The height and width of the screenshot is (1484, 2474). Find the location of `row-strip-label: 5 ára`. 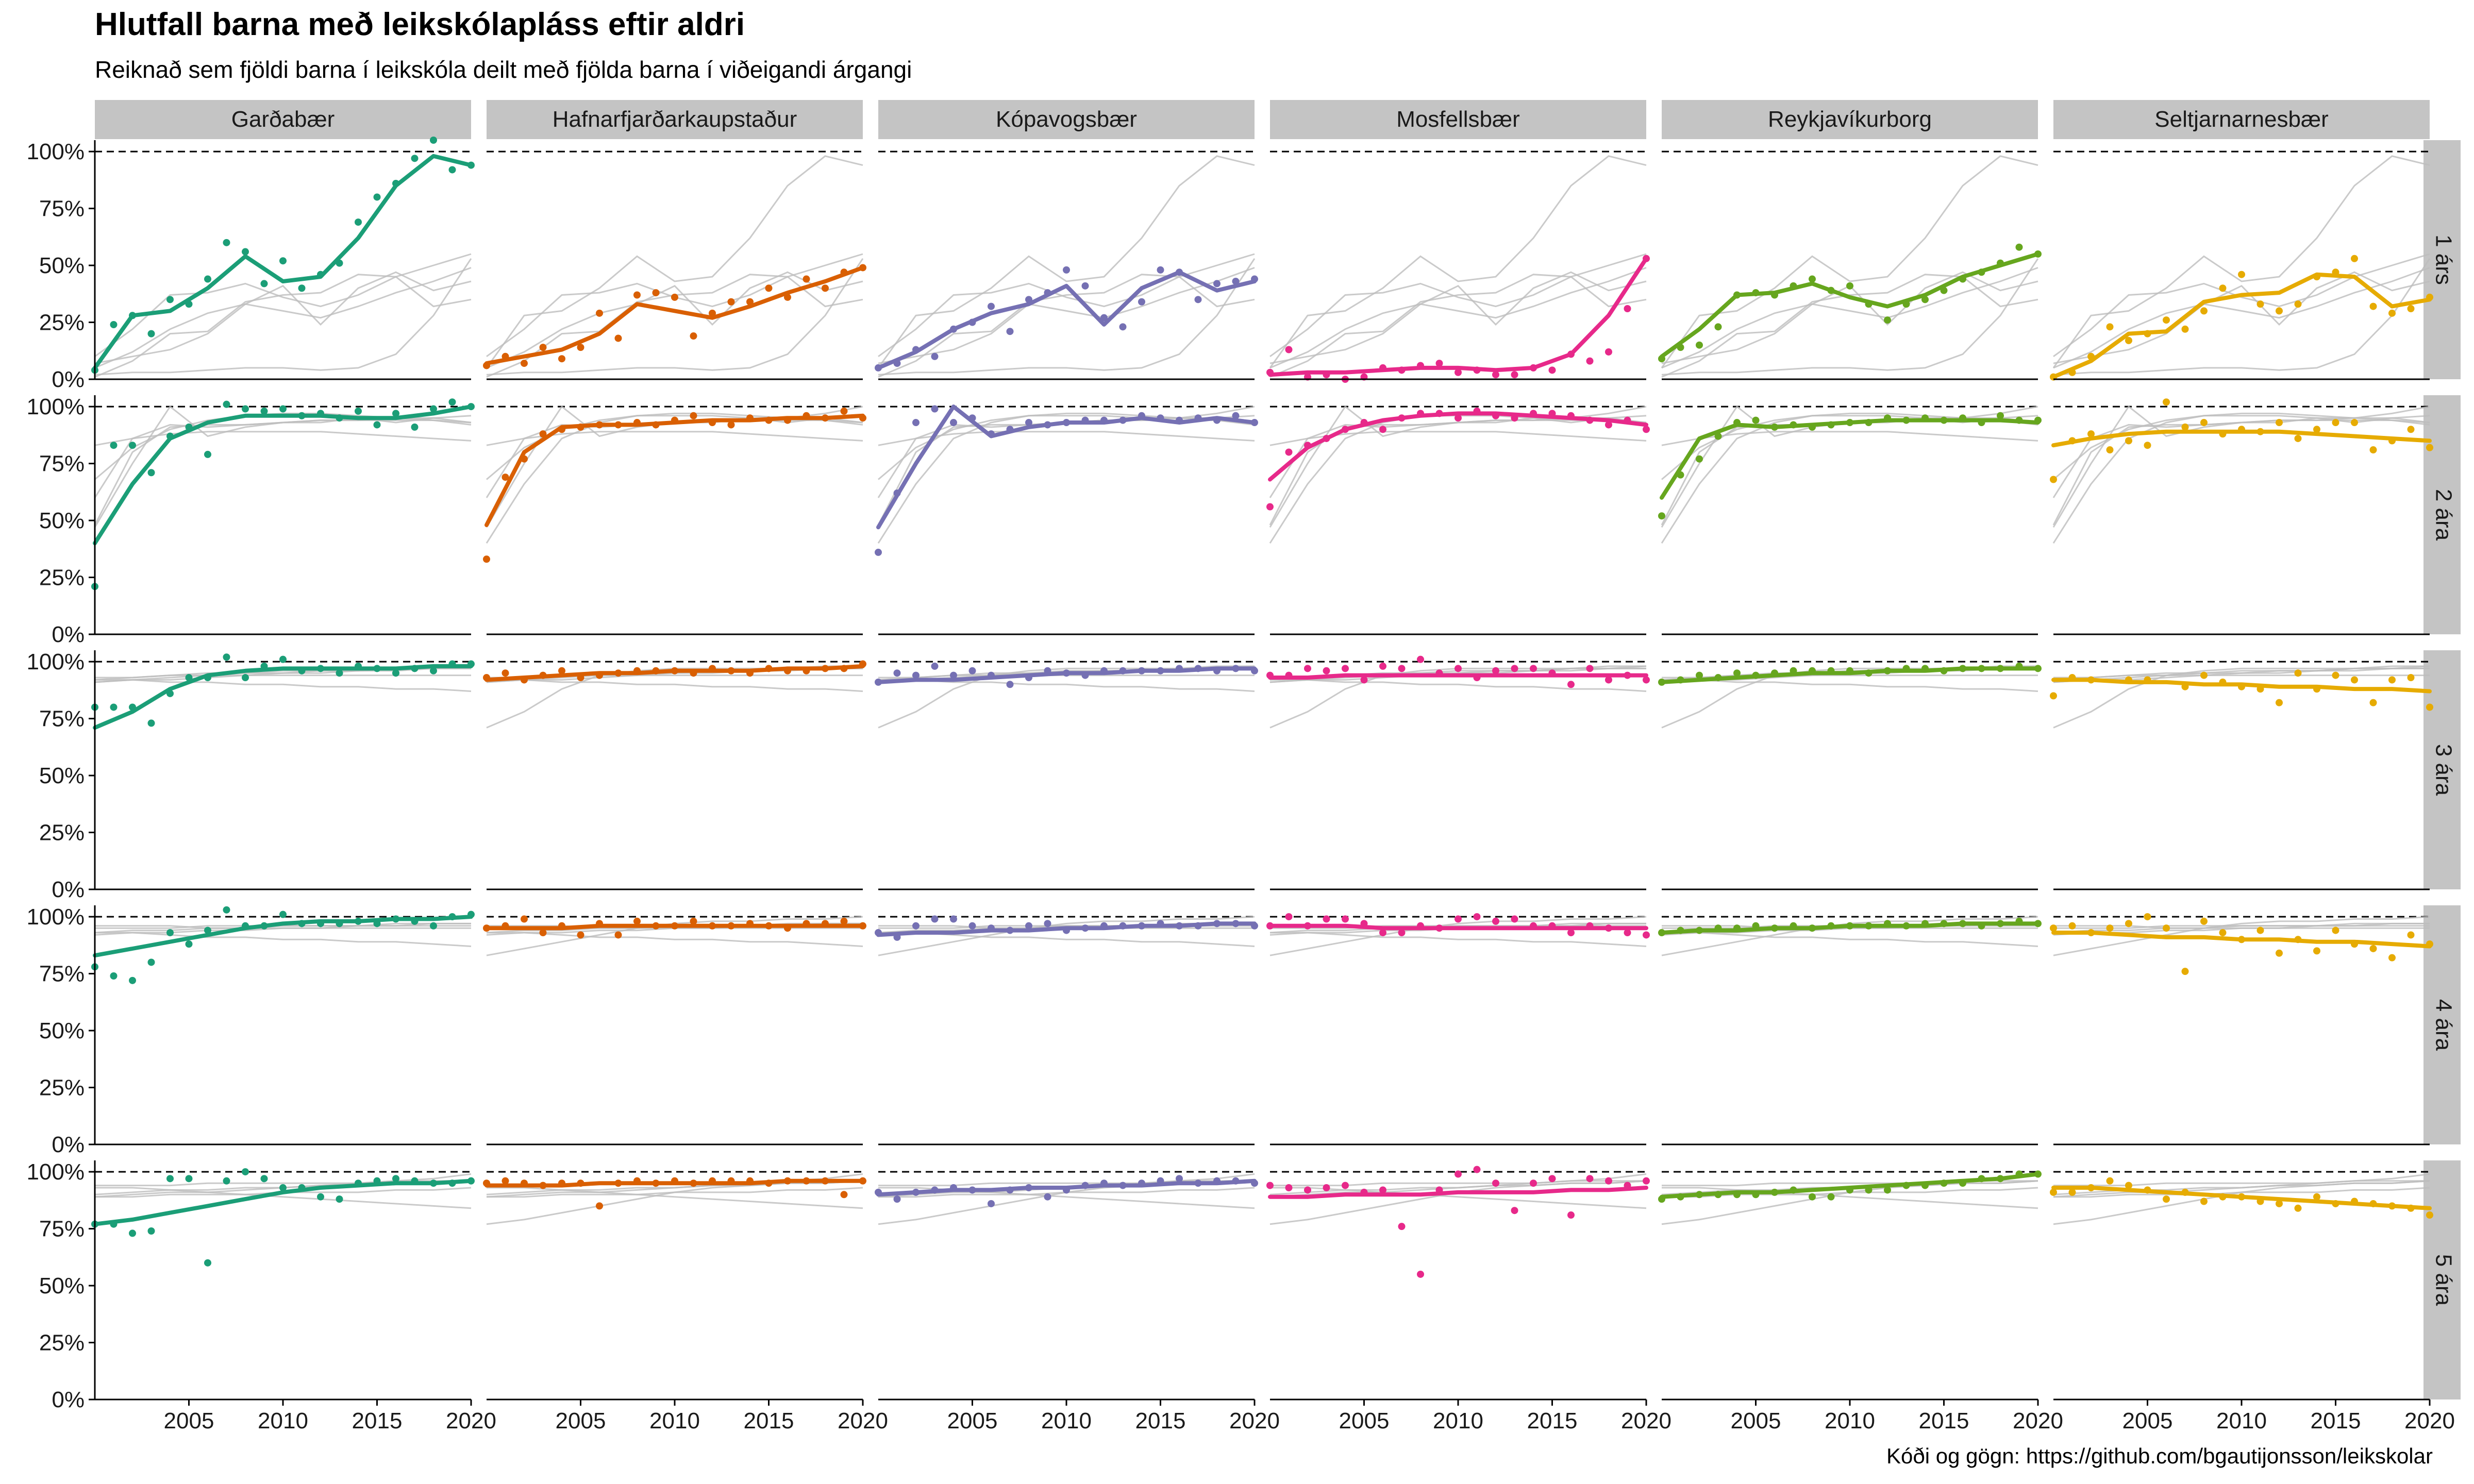

row-strip-label: 5 ára is located at coordinates (2443, 1280).